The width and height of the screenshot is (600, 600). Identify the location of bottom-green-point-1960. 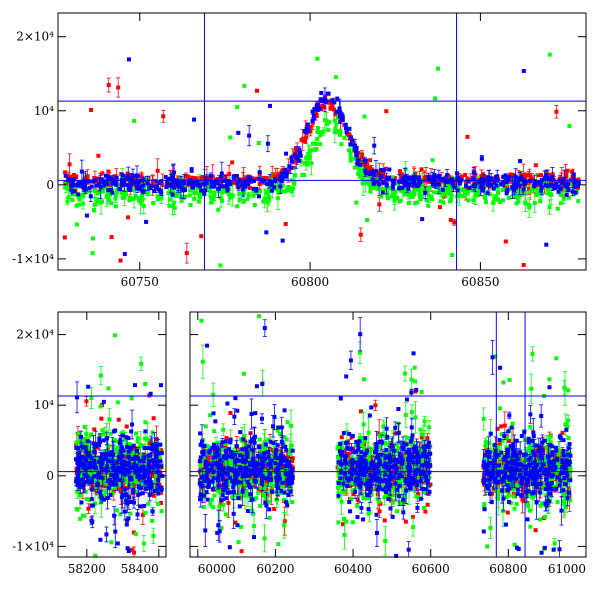
(238, 542).